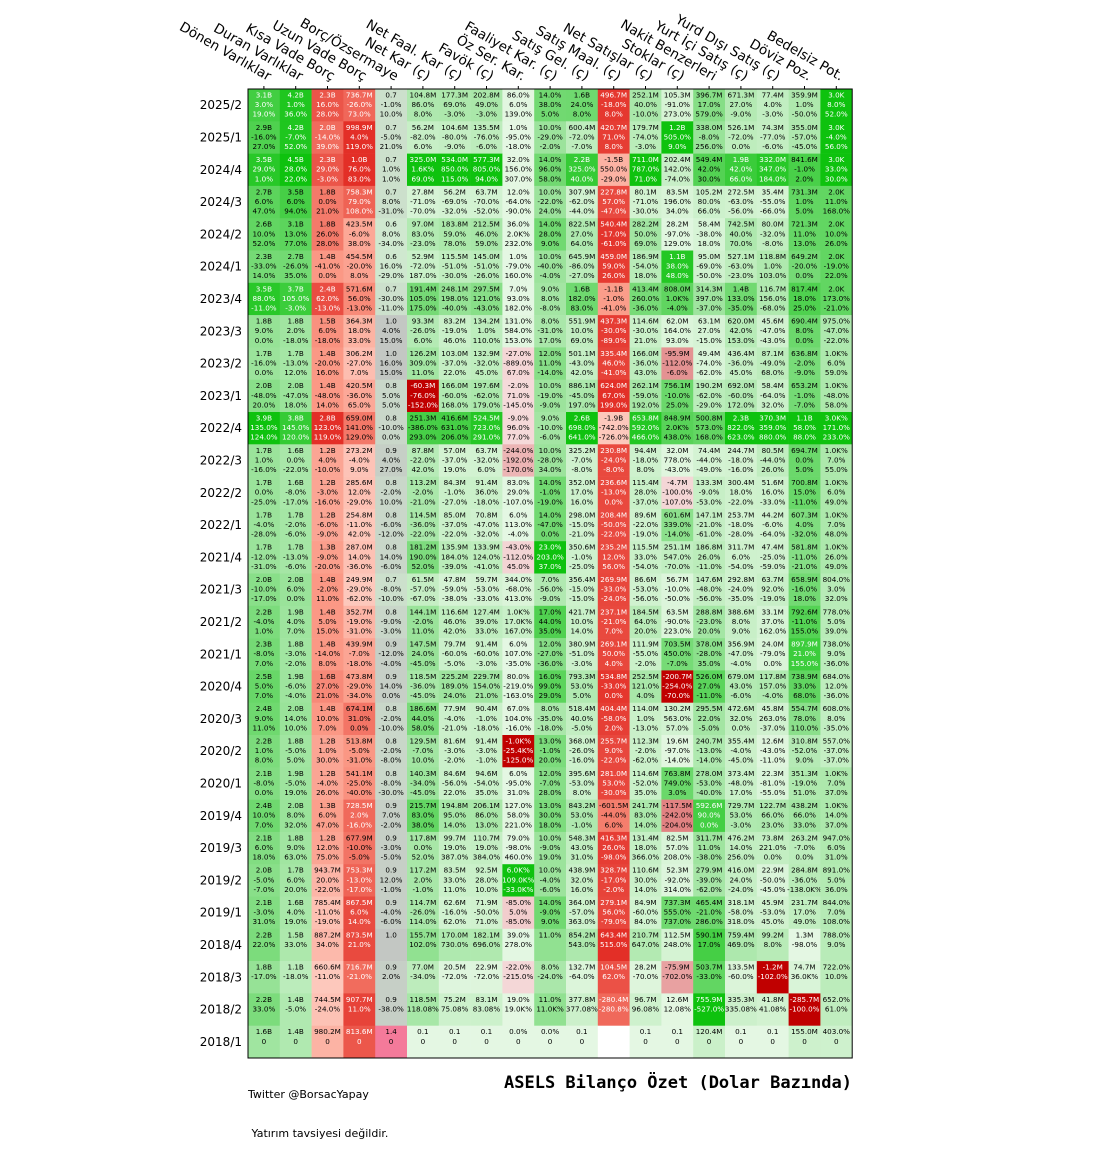  What do you see at coordinates (709, 1009) in the screenshot?
I see `cell-value: -527.0%` at bounding box center [709, 1009].